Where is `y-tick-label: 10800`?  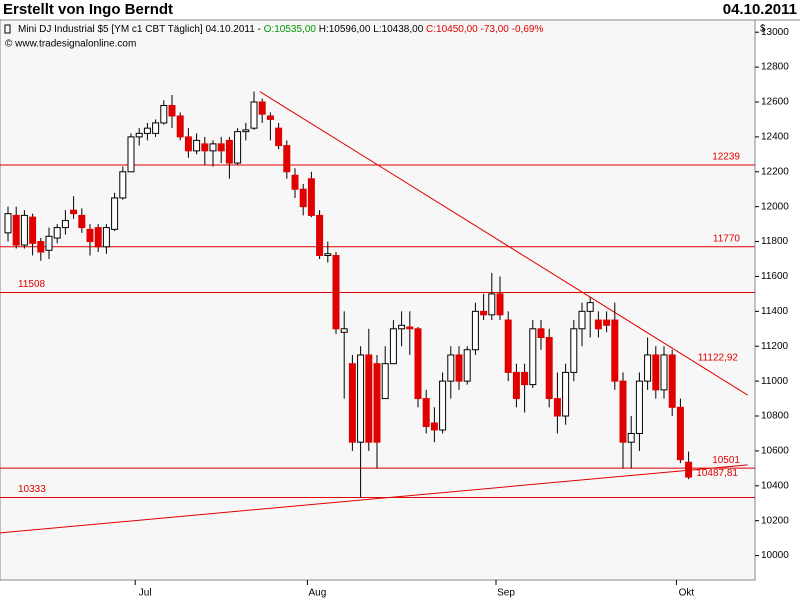 y-tick-label: 10800 is located at coordinates (775, 416).